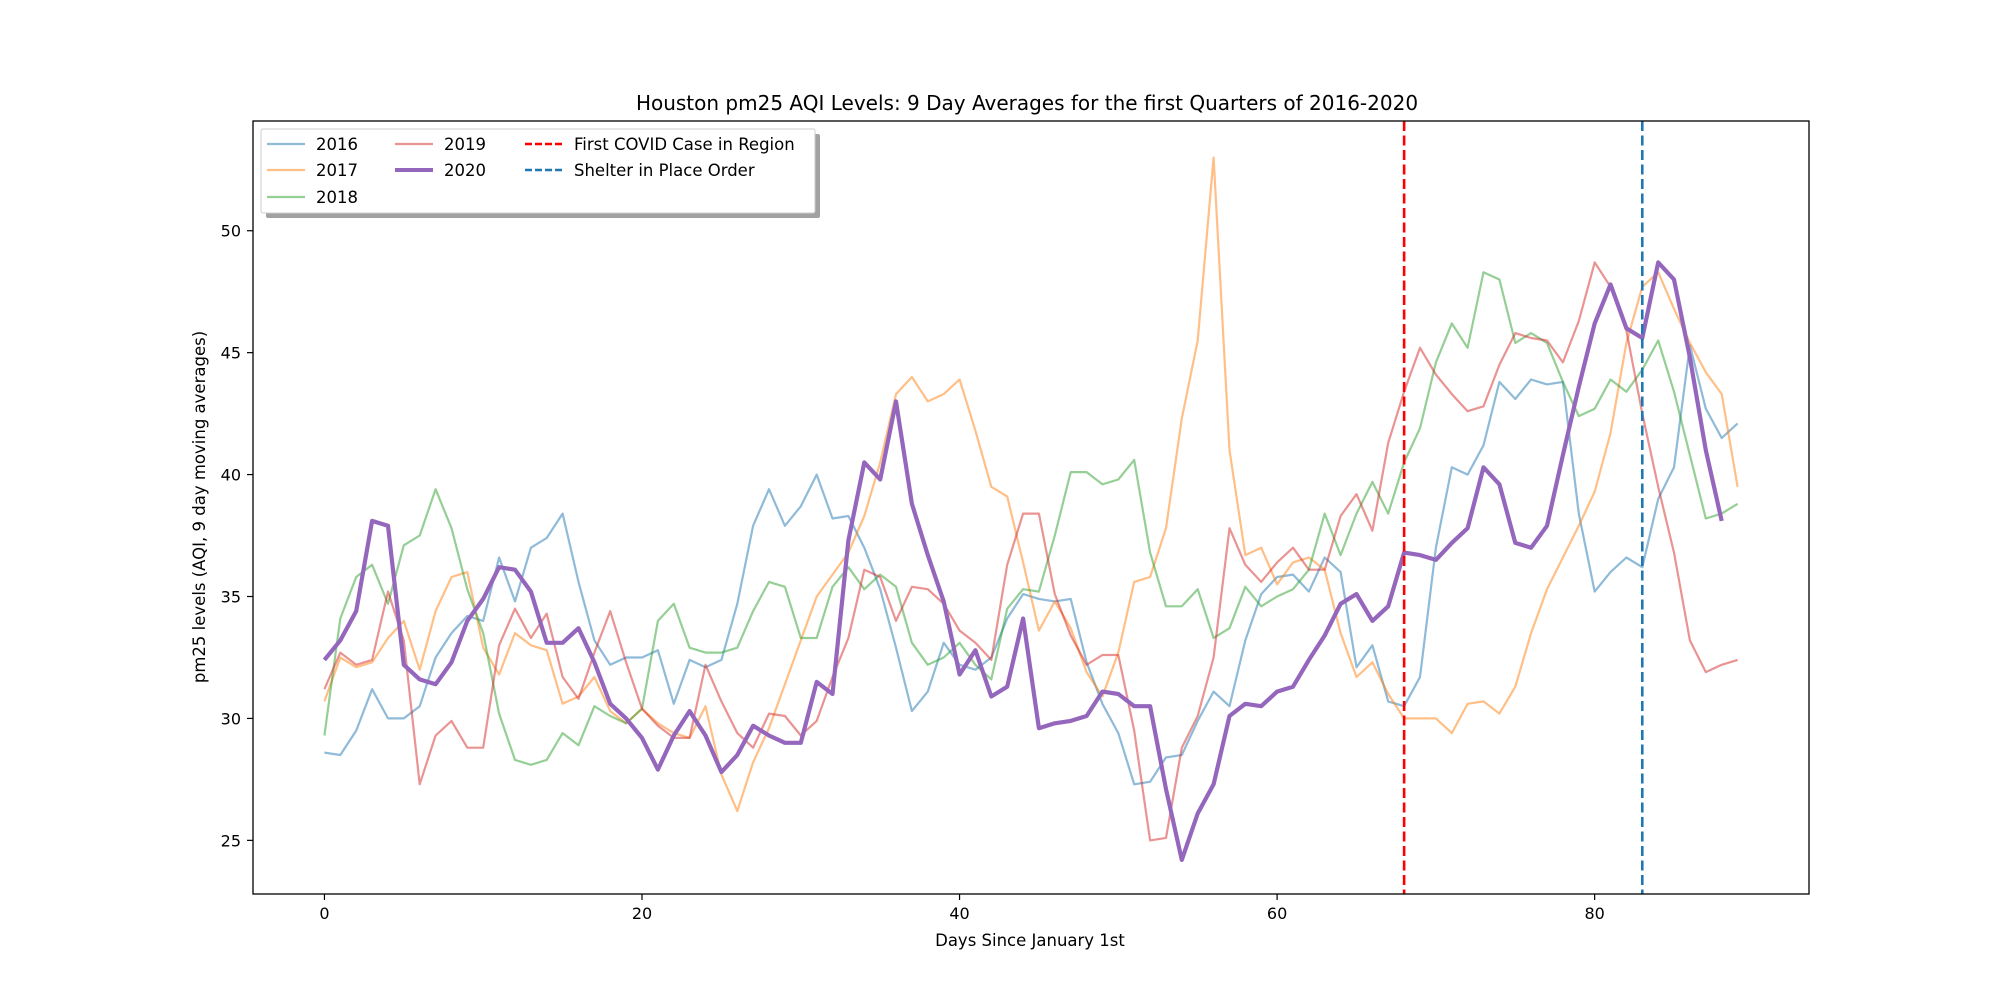  What do you see at coordinates (231, 353) in the screenshot?
I see `y-tick-label: 45` at bounding box center [231, 353].